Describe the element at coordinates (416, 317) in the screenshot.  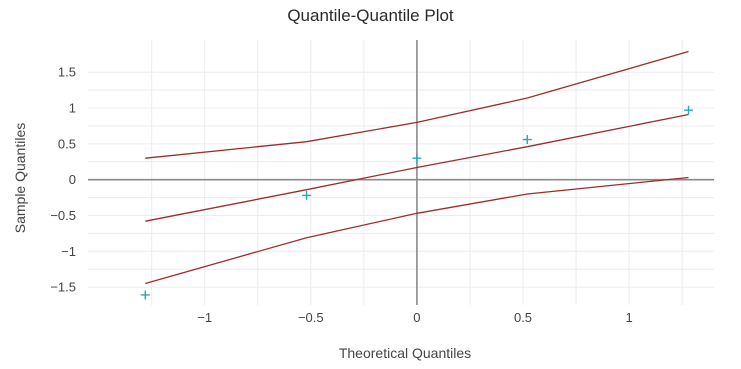
I see `x-tick-label: 0` at that location.